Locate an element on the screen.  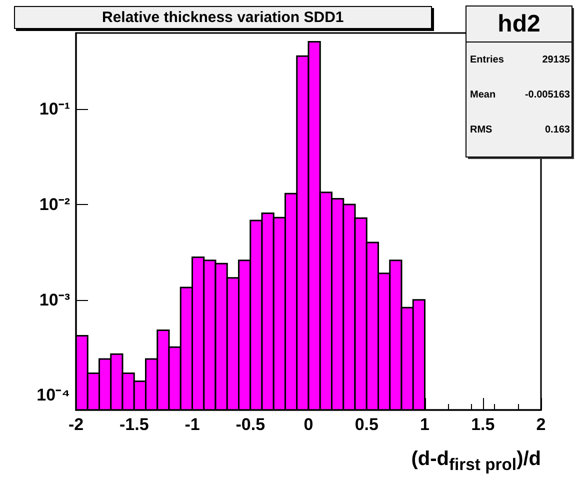
x-axis-title: (d-d$_{first prol}$)/d is located at coordinates (476, 461).